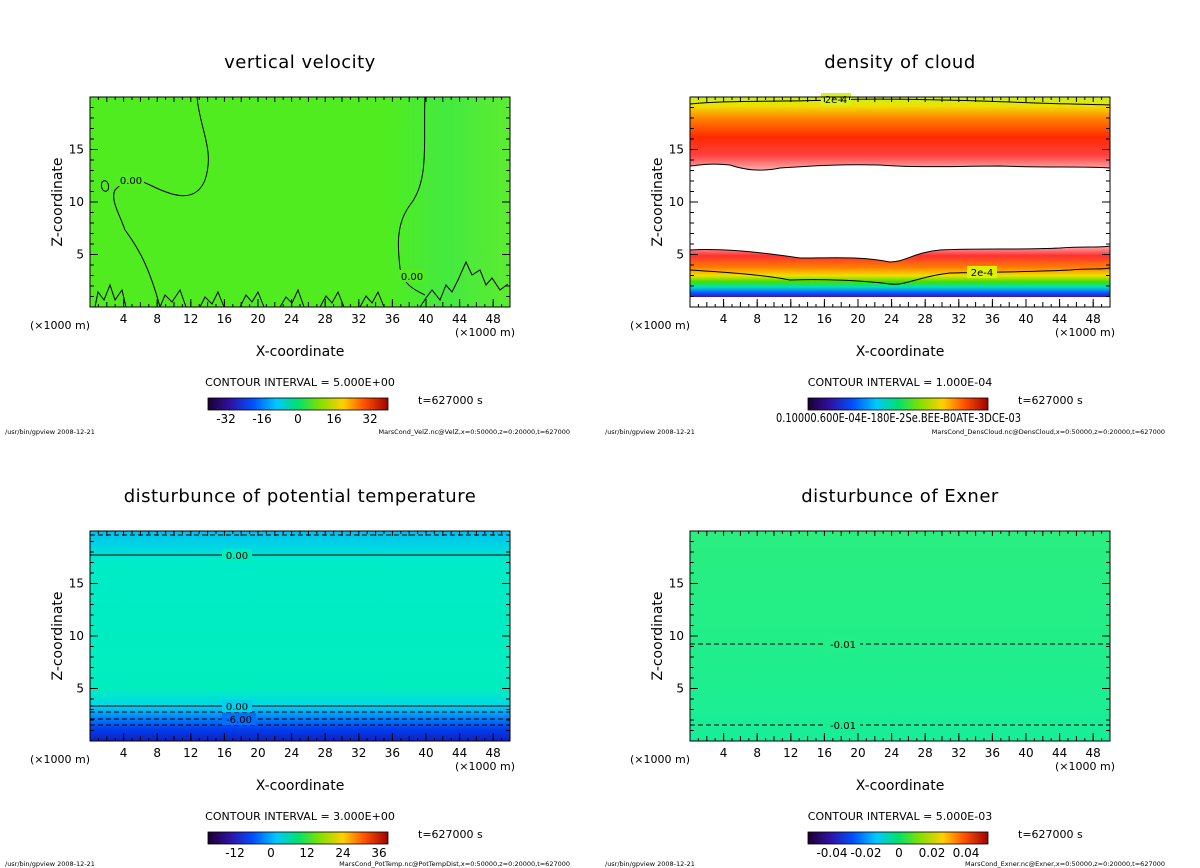 The width and height of the screenshot is (1200, 868). Describe the element at coordinates (411, 196) in the screenshot. I see `contour-zero-right` at that location.